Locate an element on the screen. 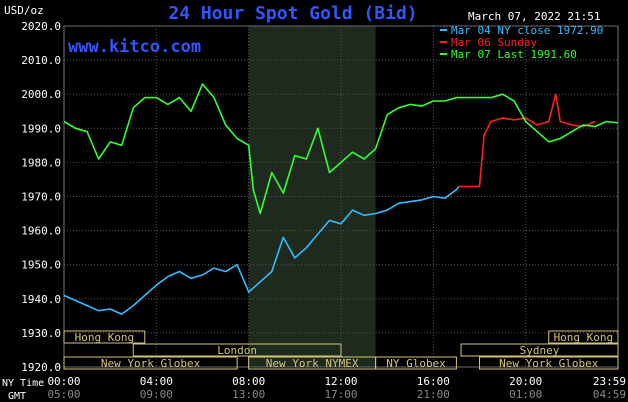 The height and width of the screenshot is (402, 628). y-tick-label: 1960.0 is located at coordinates (41, 231).